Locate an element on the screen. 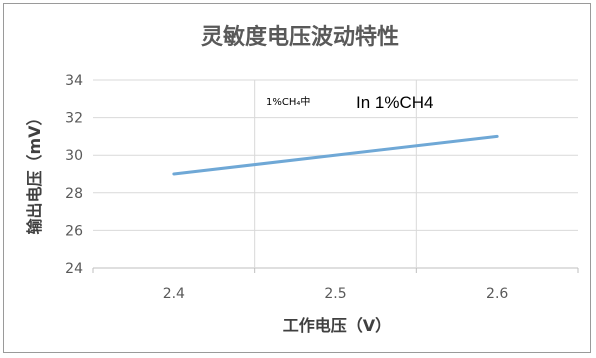 The height and width of the screenshot is (358, 596). x-axis-title: 工作电压（V） is located at coordinates (337, 325).